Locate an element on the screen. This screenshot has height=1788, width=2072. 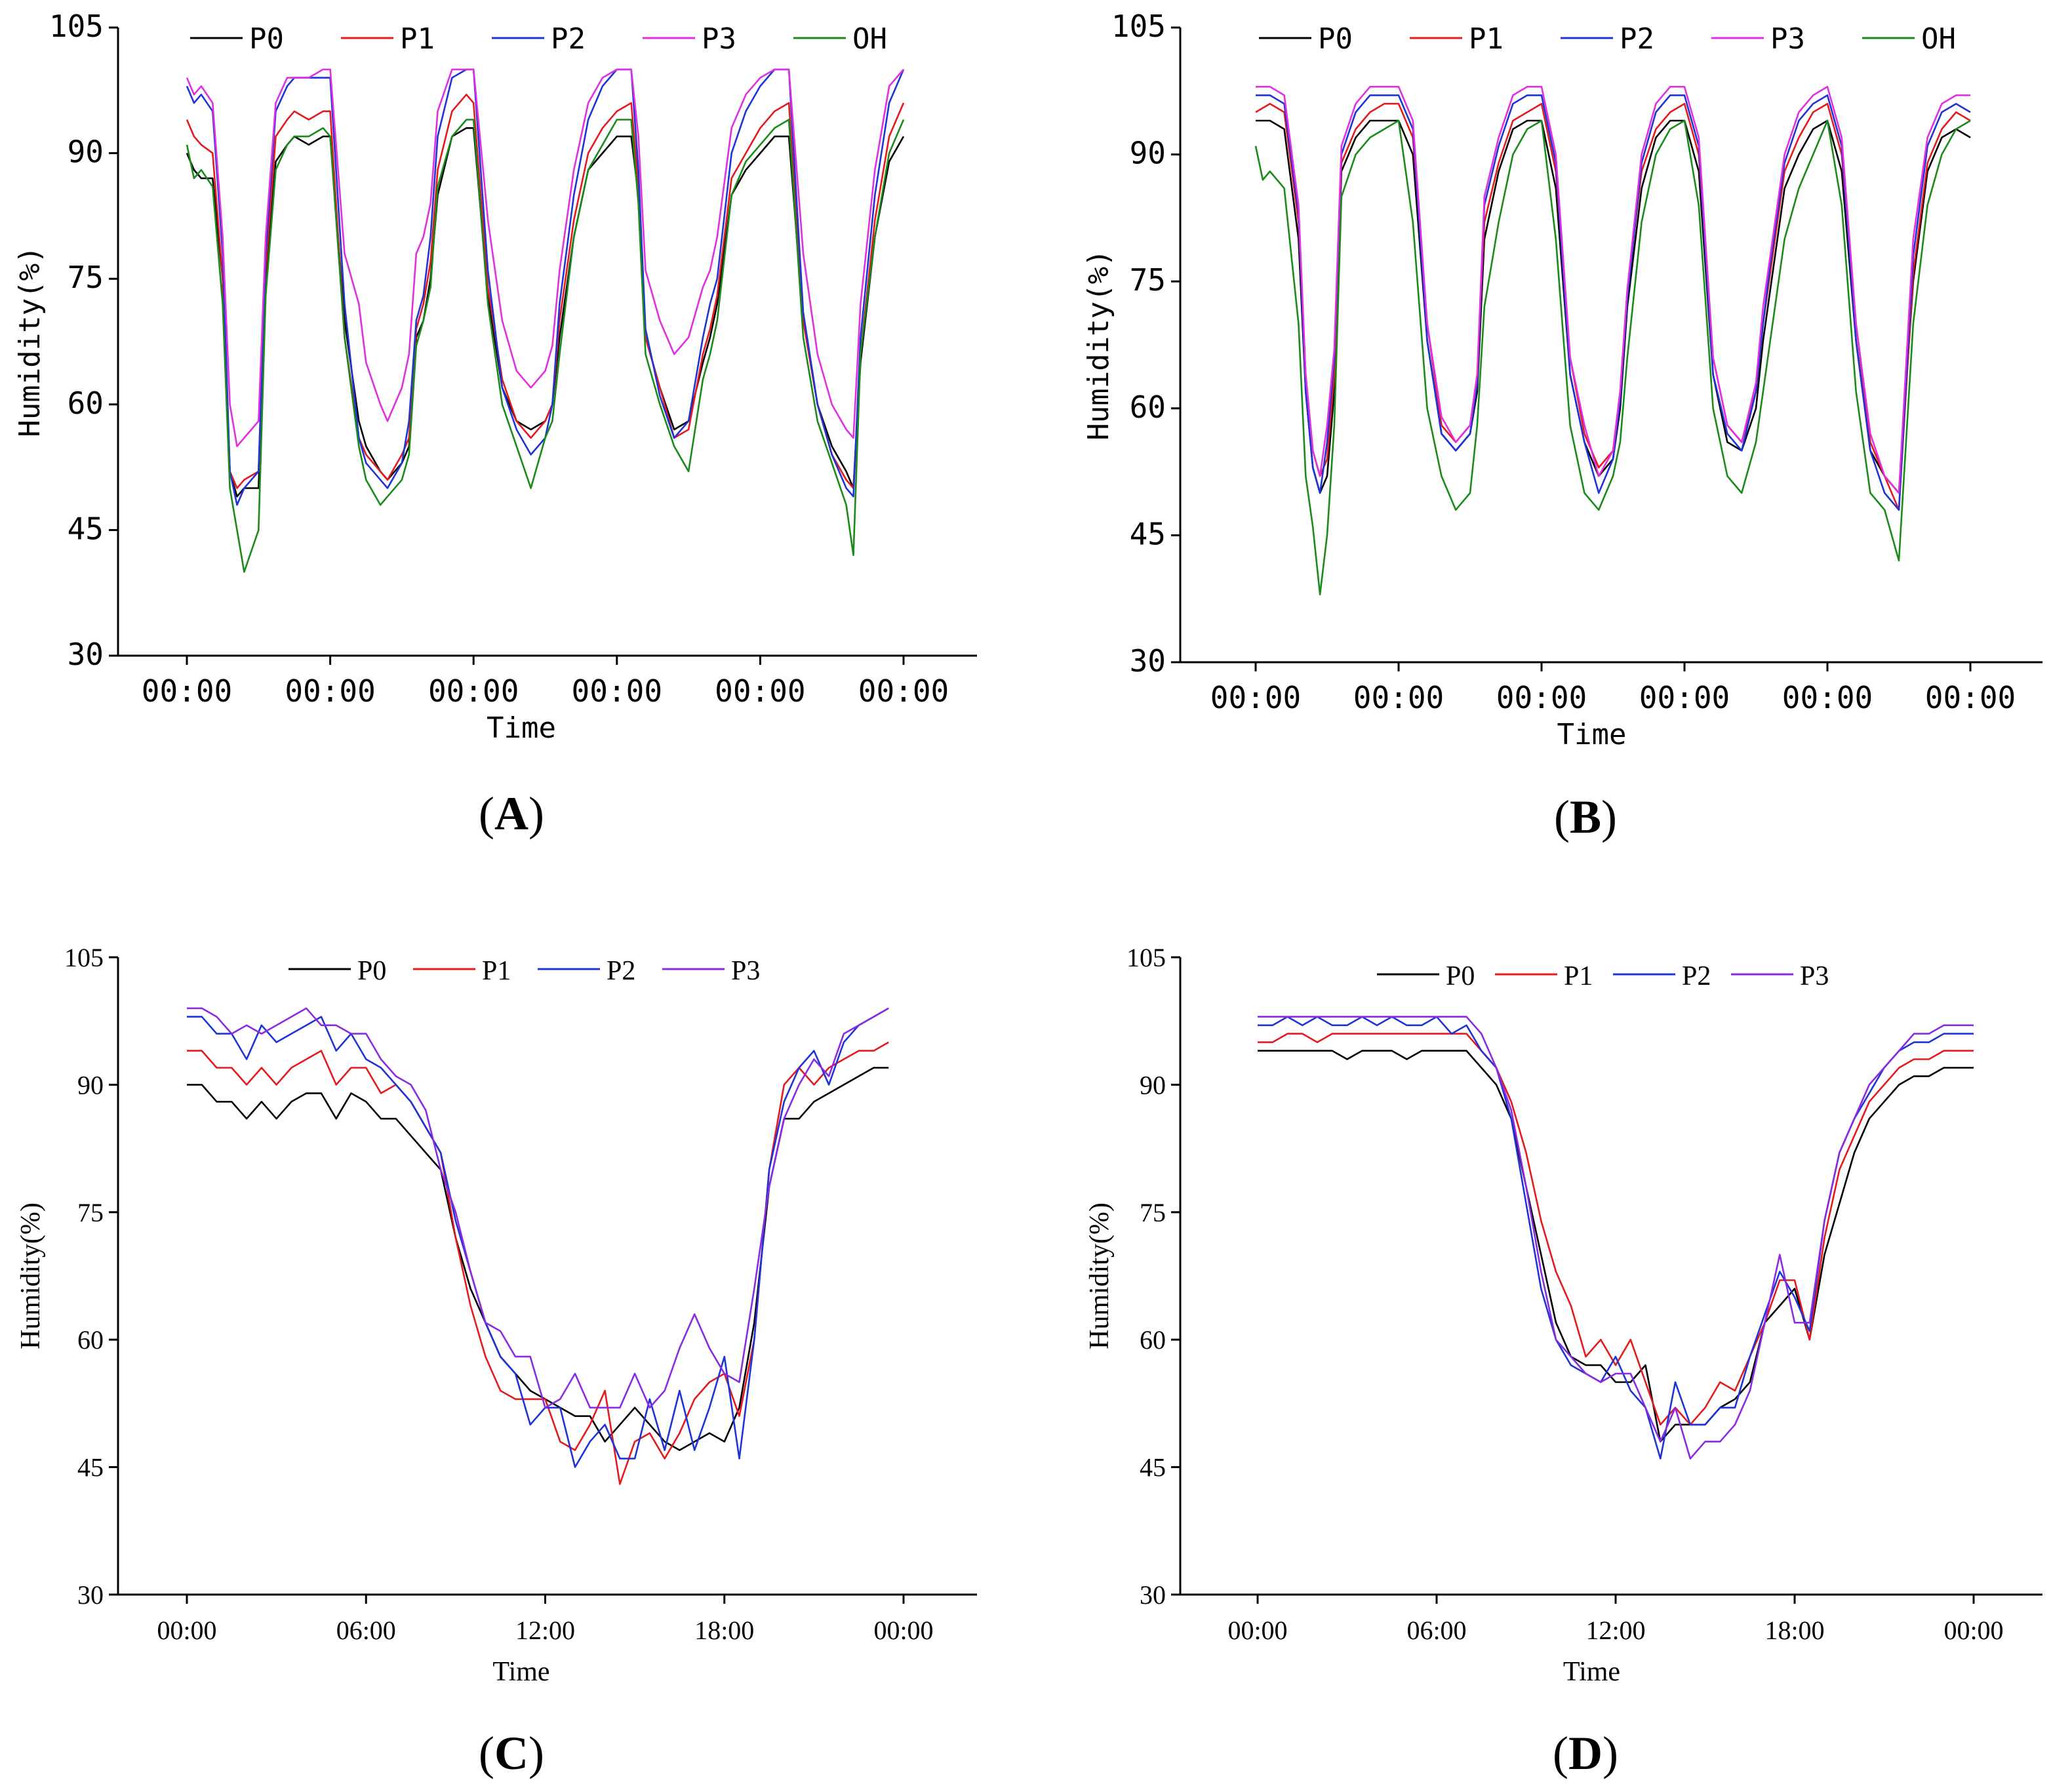
panel-label: (B) is located at coordinates (1586, 817).